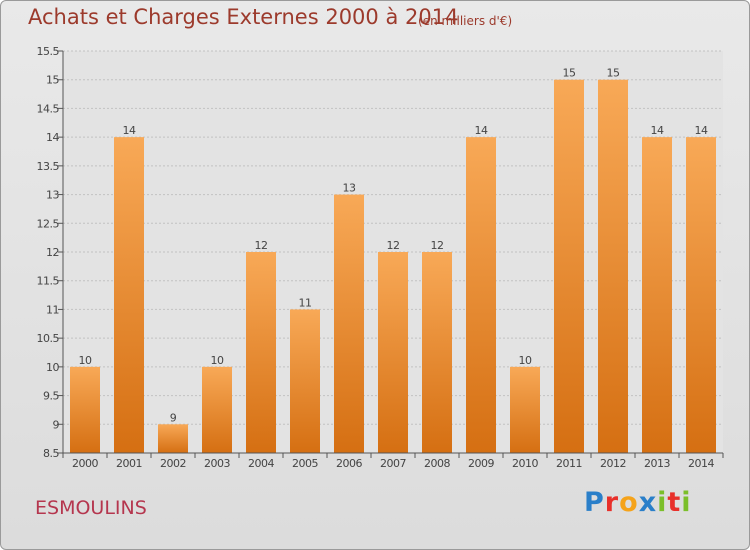  Describe the element at coordinates (56, 424) in the screenshot. I see `y-tick-label: 9` at that location.